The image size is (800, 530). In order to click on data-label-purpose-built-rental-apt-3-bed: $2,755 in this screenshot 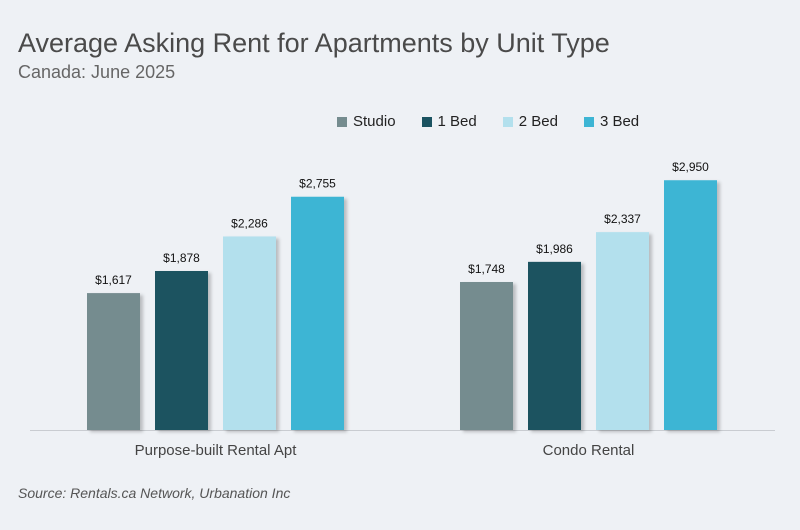, I will do `click(317, 184)`.